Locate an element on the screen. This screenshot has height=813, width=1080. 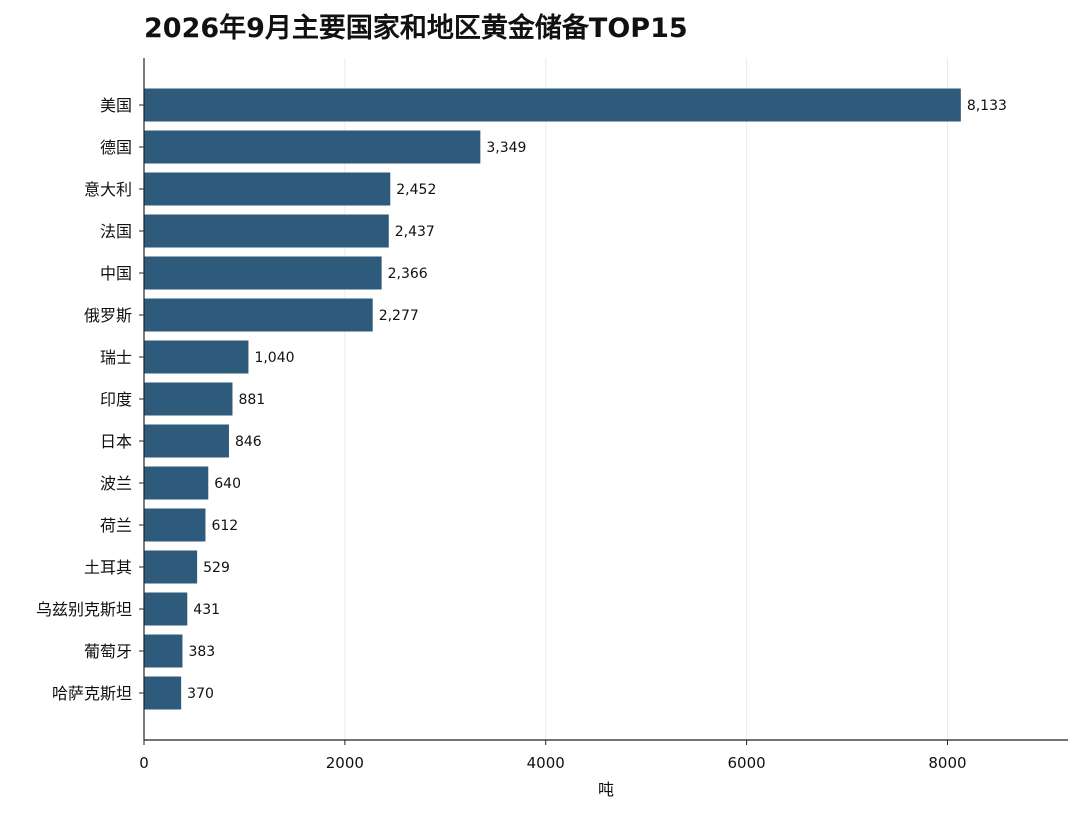
value-label-2: 2,452 is located at coordinates (416, 190).